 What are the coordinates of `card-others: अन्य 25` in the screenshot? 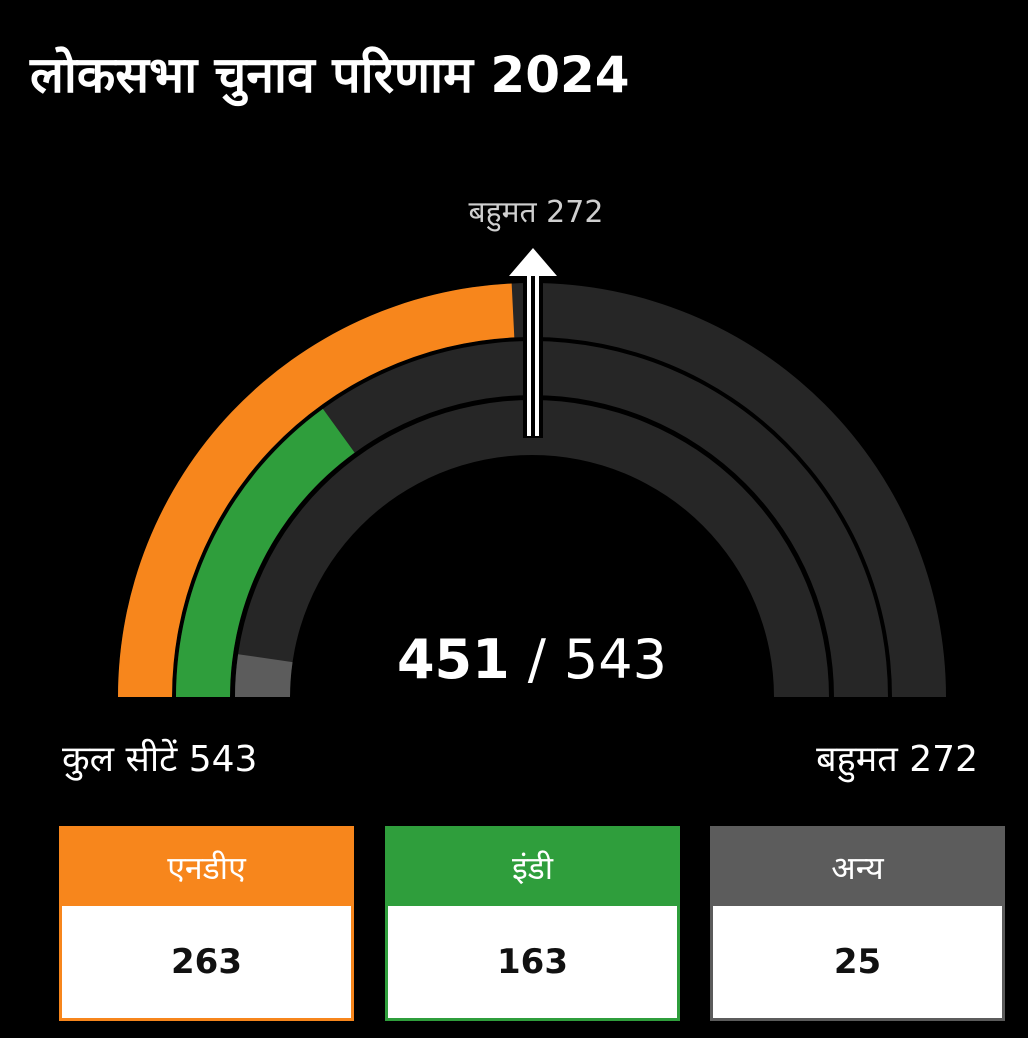 It's located at (857, 923).